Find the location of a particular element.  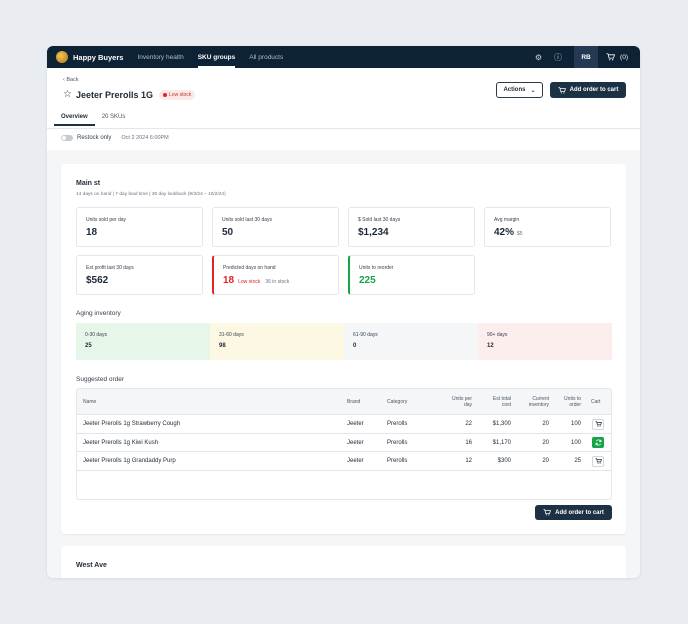

cell-units-to-order: 25 is located at coordinates (577, 461).